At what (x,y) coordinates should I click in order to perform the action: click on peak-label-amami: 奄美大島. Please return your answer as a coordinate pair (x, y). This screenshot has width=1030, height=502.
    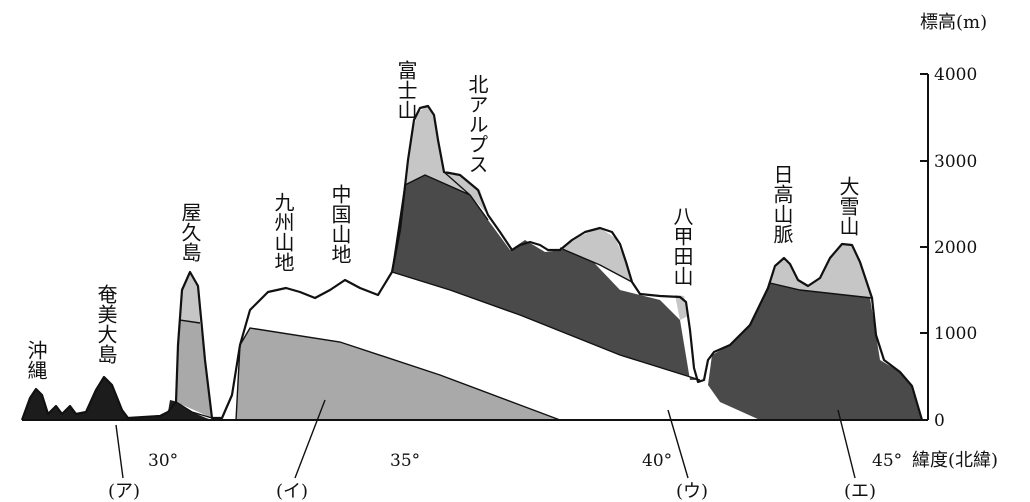
    Looking at the image, I should click on (106, 324).